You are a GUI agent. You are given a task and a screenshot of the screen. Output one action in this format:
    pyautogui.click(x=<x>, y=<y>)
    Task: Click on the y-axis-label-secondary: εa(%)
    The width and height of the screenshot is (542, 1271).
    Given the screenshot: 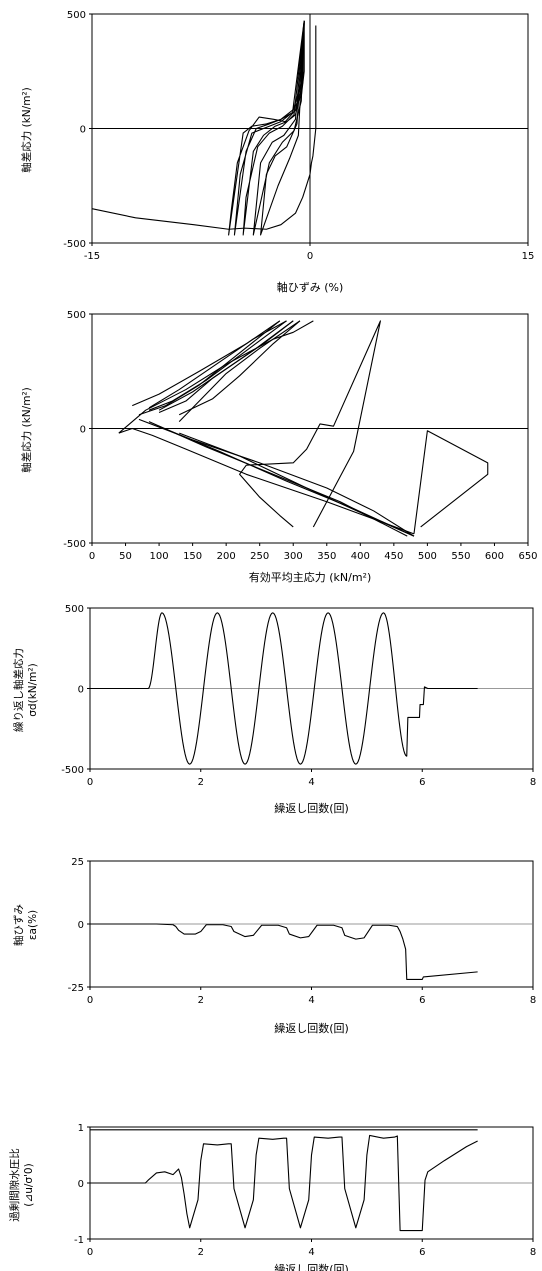 What is the action you would take?
    pyautogui.click(x=33, y=925)
    